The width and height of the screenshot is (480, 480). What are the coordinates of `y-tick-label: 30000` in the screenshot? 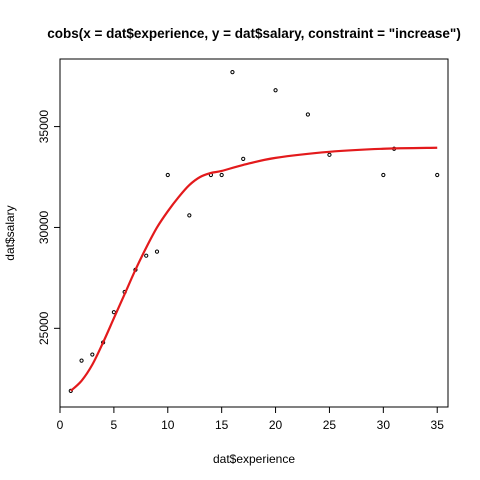 It's located at (44, 227).